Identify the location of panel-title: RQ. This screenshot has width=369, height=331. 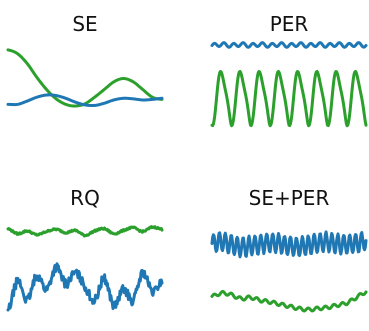
(85, 198).